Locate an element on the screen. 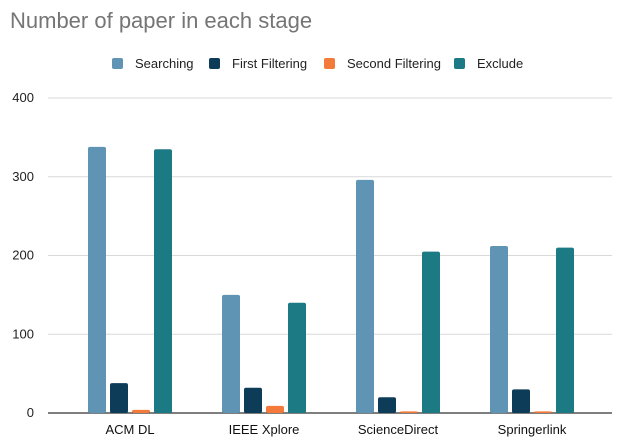 This screenshot has height=440, width=626. y-tick-label: 300 is located at coordinates (23, 176).